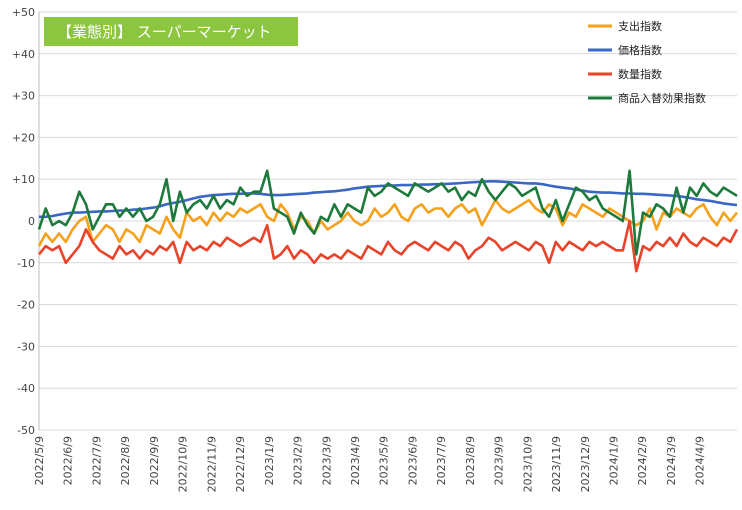  What do you see at coordinates (26, 263) in the screenshot?
I see `y-tick-label: -10` at bounding box center [26, 263].